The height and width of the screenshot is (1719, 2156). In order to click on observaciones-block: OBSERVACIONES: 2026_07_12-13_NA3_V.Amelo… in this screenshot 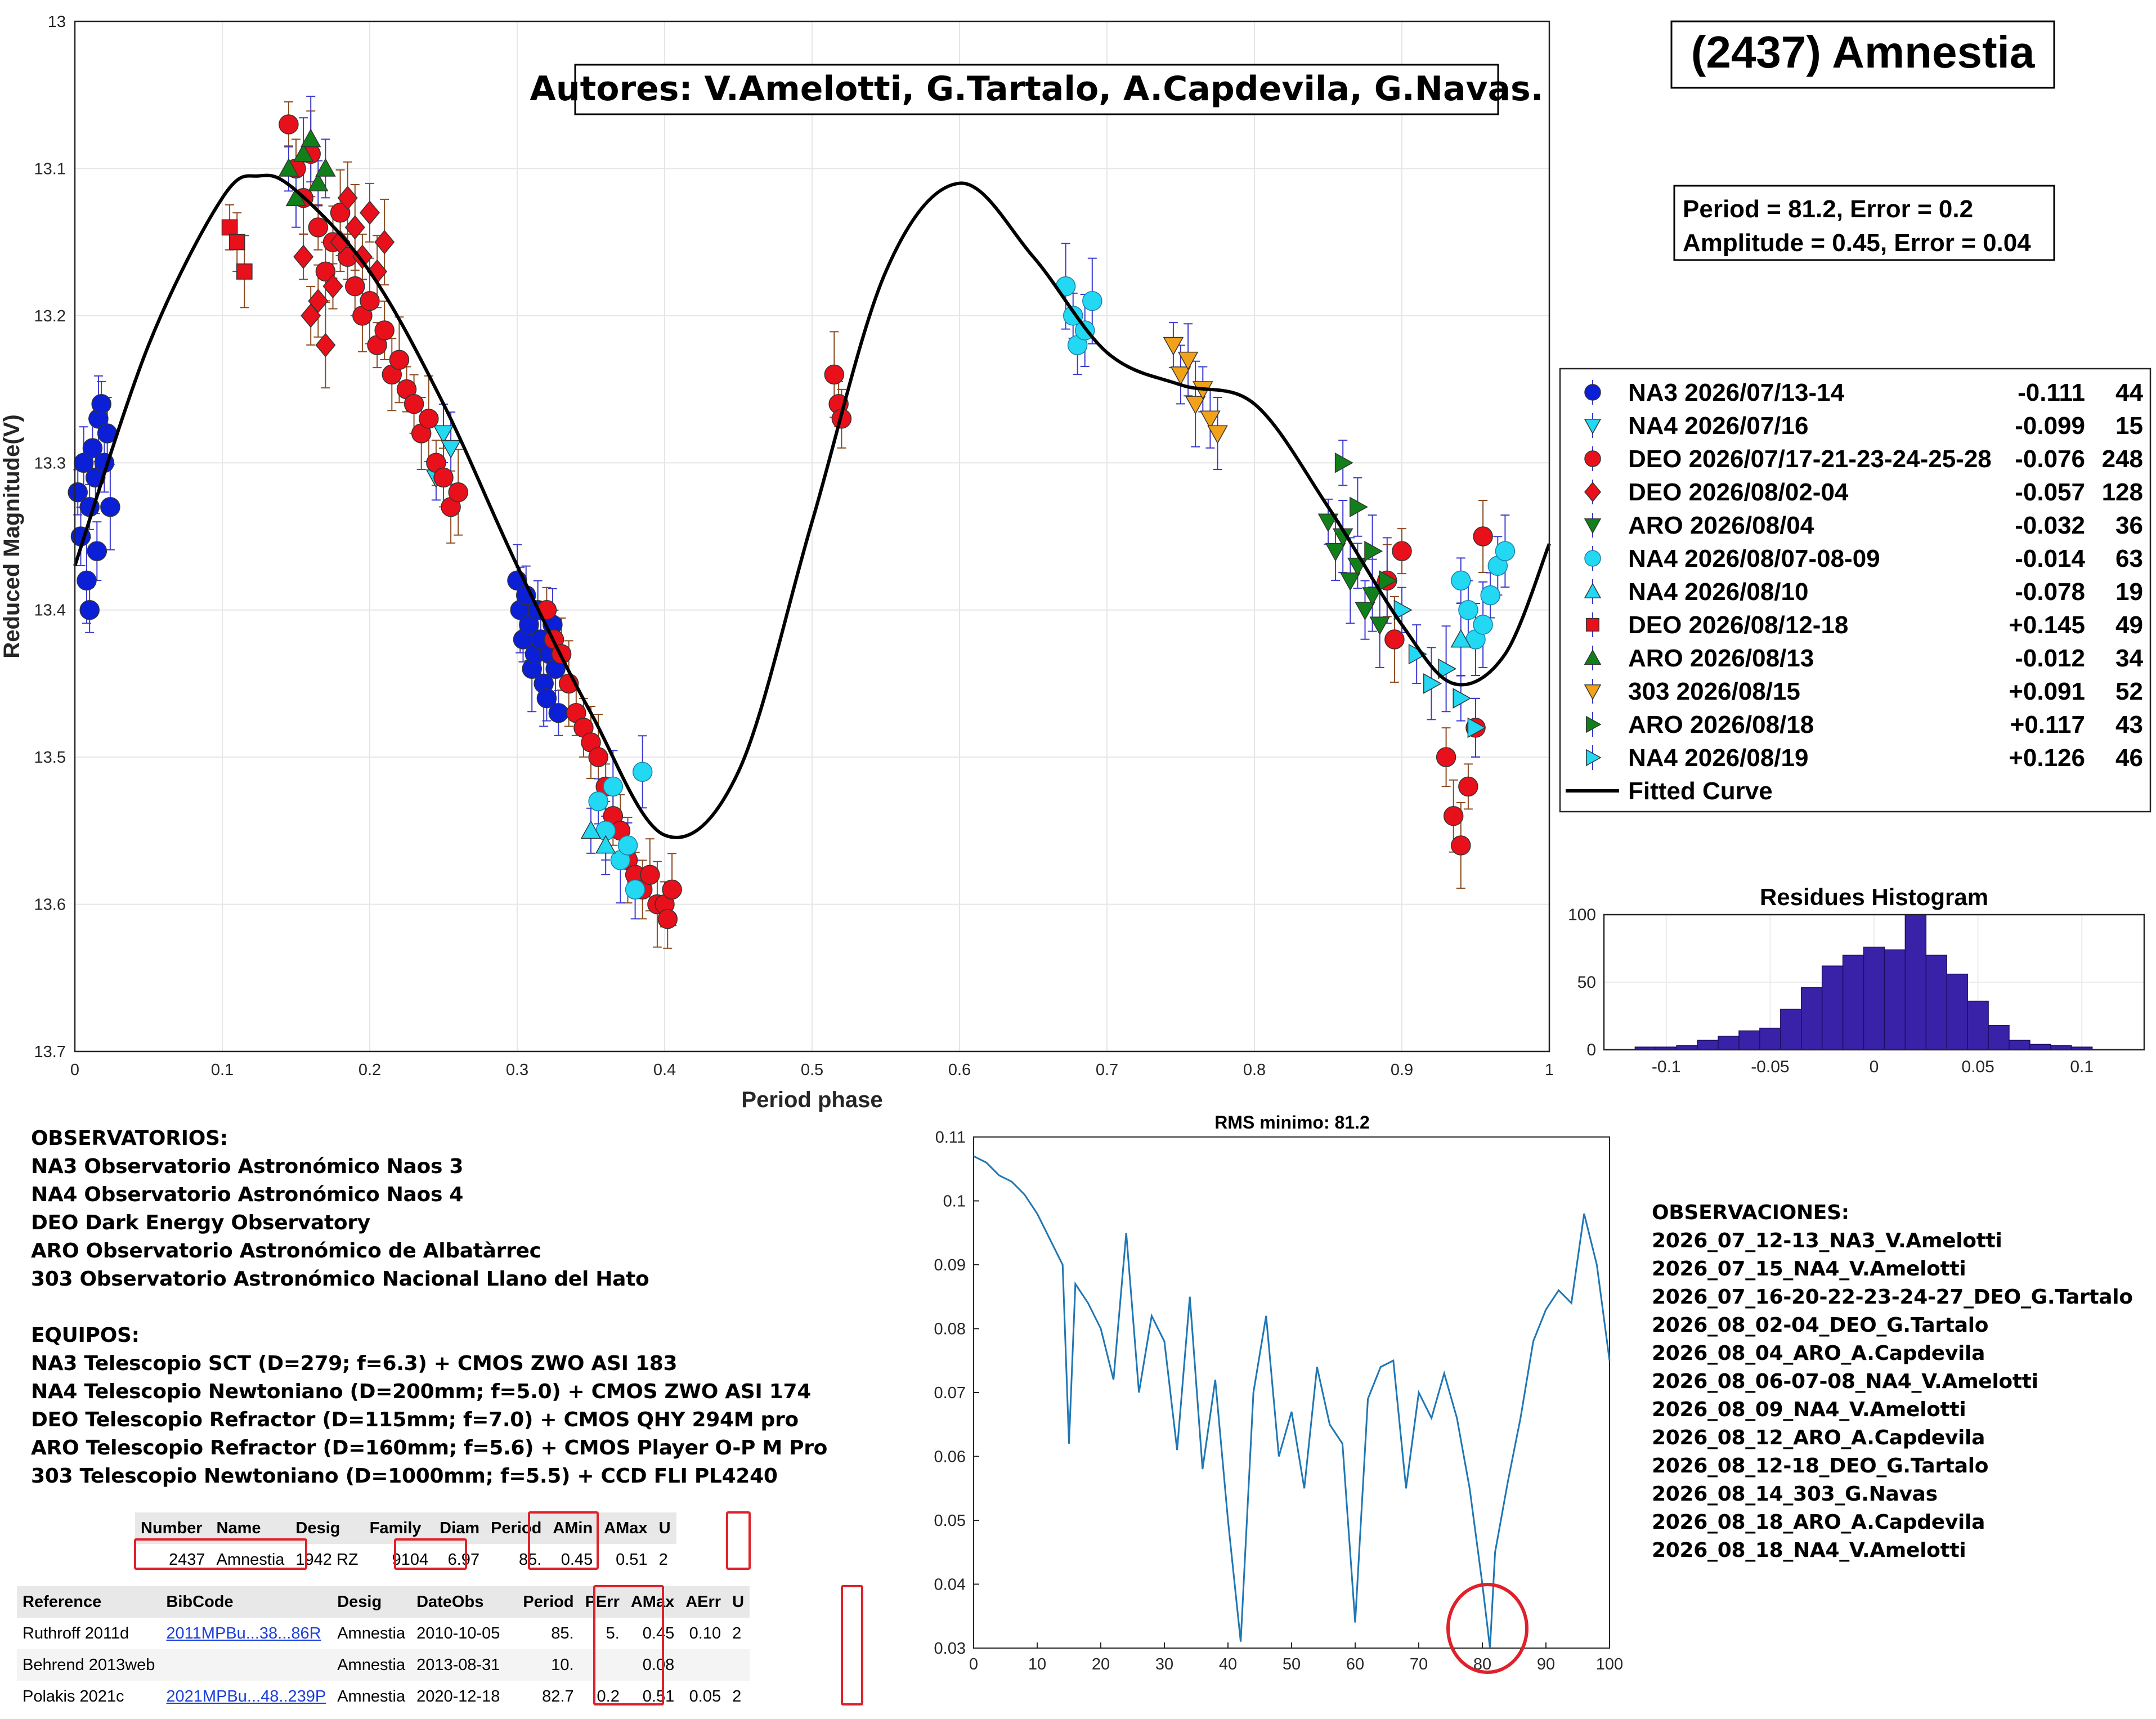, I will do `click(1892, 1382)`.